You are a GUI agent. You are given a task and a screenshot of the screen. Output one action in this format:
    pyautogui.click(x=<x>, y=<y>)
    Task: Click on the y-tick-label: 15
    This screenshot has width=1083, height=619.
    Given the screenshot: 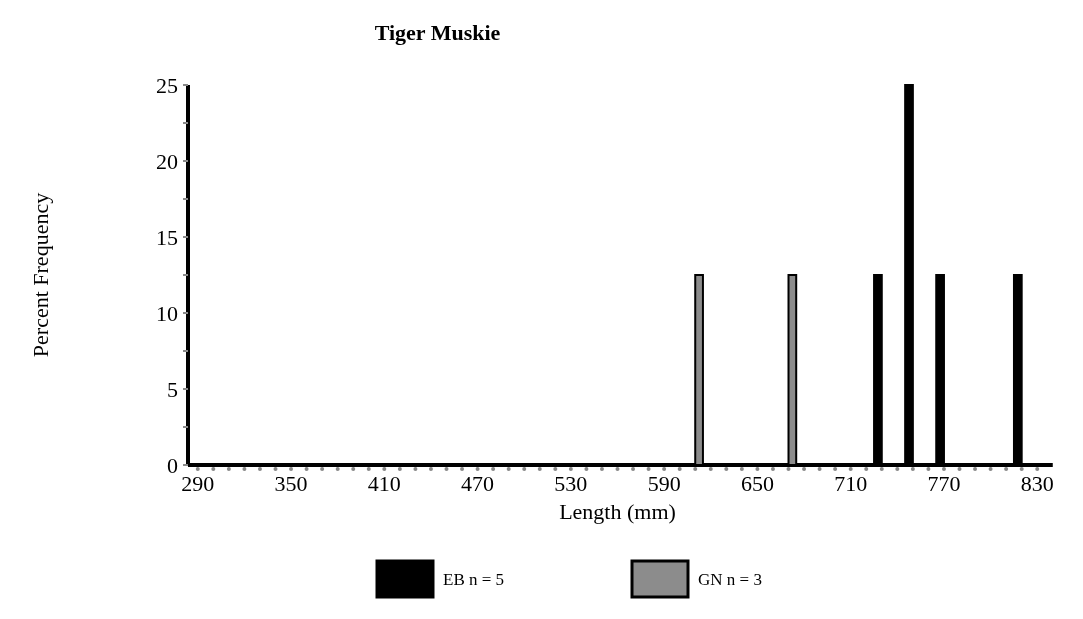 What is the action you would take?
    pyautogui.click(x=167, y=237)
    